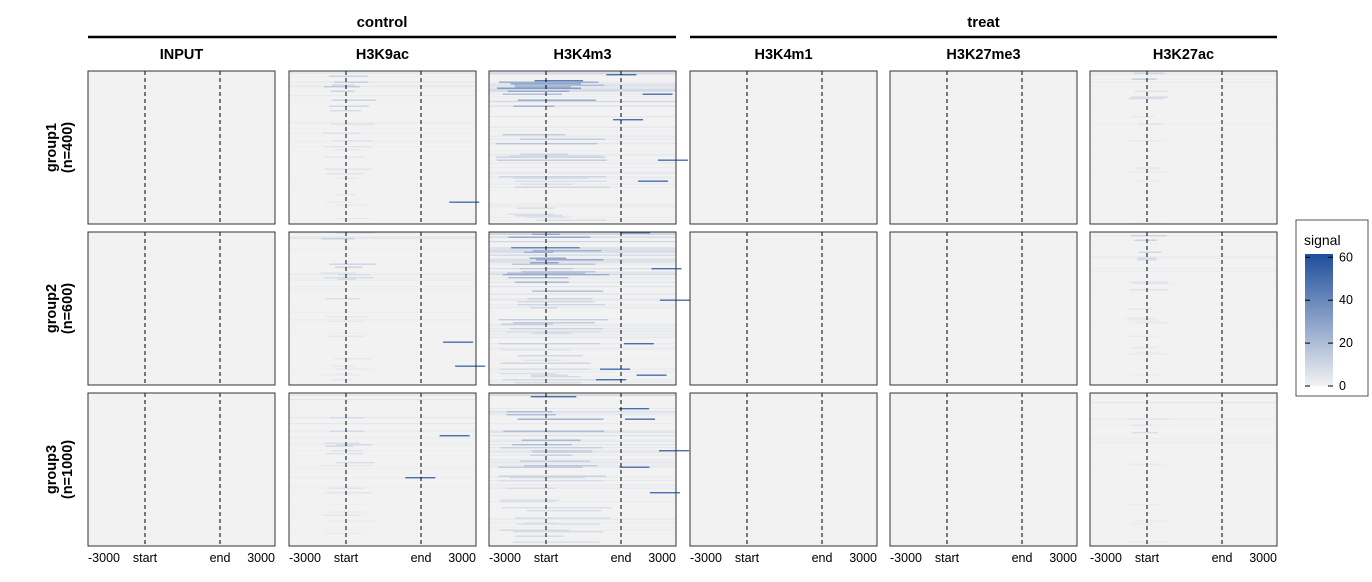  What do you see at coordinates (60, 147) in the screenshot?
I see `row-label-group1: group1 (n=400)` at bounding box center [60, 147].